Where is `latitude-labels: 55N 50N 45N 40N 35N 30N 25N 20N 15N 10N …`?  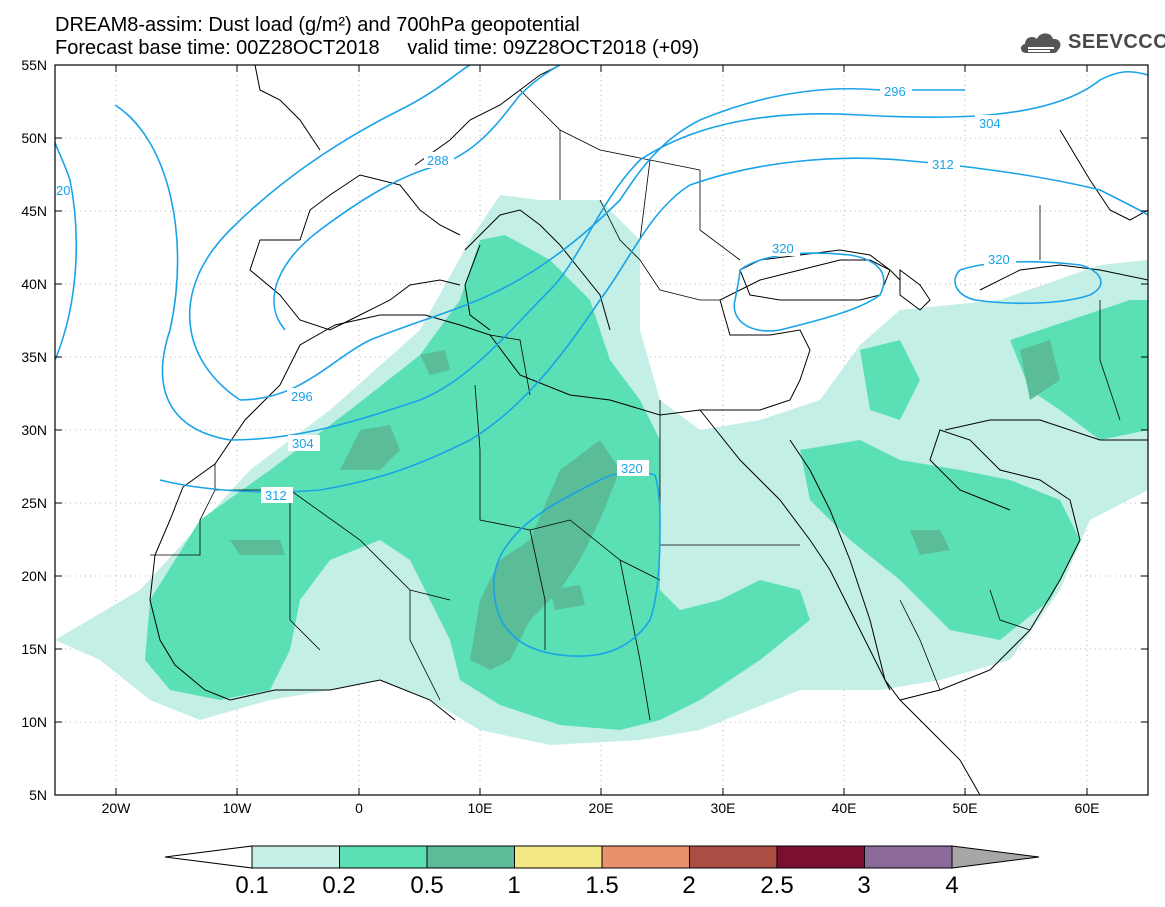
latitude-labels: 55N 50N 45N 40N 35N 30N 25N 20N 15N 10N … is located at coordinates (34, 430).